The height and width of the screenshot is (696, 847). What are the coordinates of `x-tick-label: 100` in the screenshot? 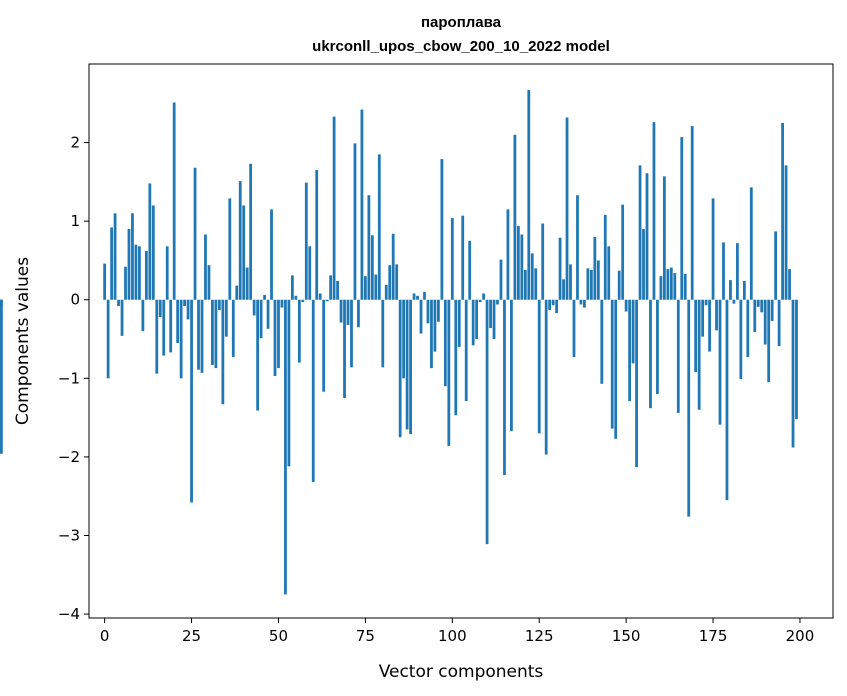 It's located at (452, 636).